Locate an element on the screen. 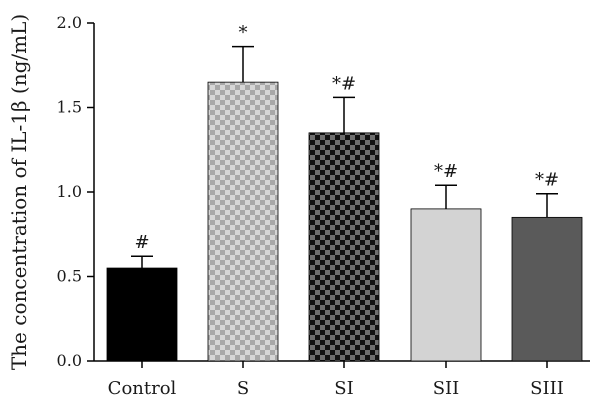 This screenshot has width=600, height=412. y-tick-label: 0.5 is located at coordinates (69, 276).